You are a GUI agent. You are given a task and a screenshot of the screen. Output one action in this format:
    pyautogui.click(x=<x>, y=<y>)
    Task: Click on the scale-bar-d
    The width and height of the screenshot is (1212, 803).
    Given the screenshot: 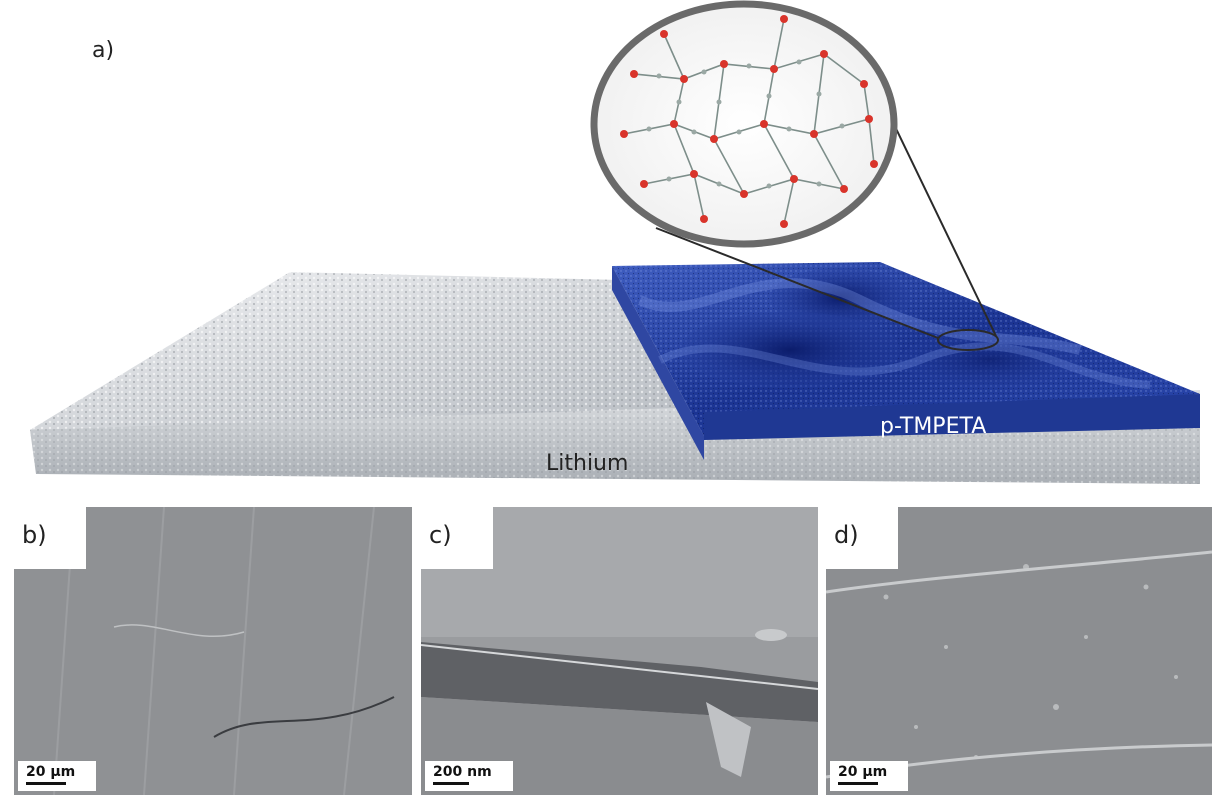 What is the action you would take?
    pyautogui.click(x=858, y=783)
    